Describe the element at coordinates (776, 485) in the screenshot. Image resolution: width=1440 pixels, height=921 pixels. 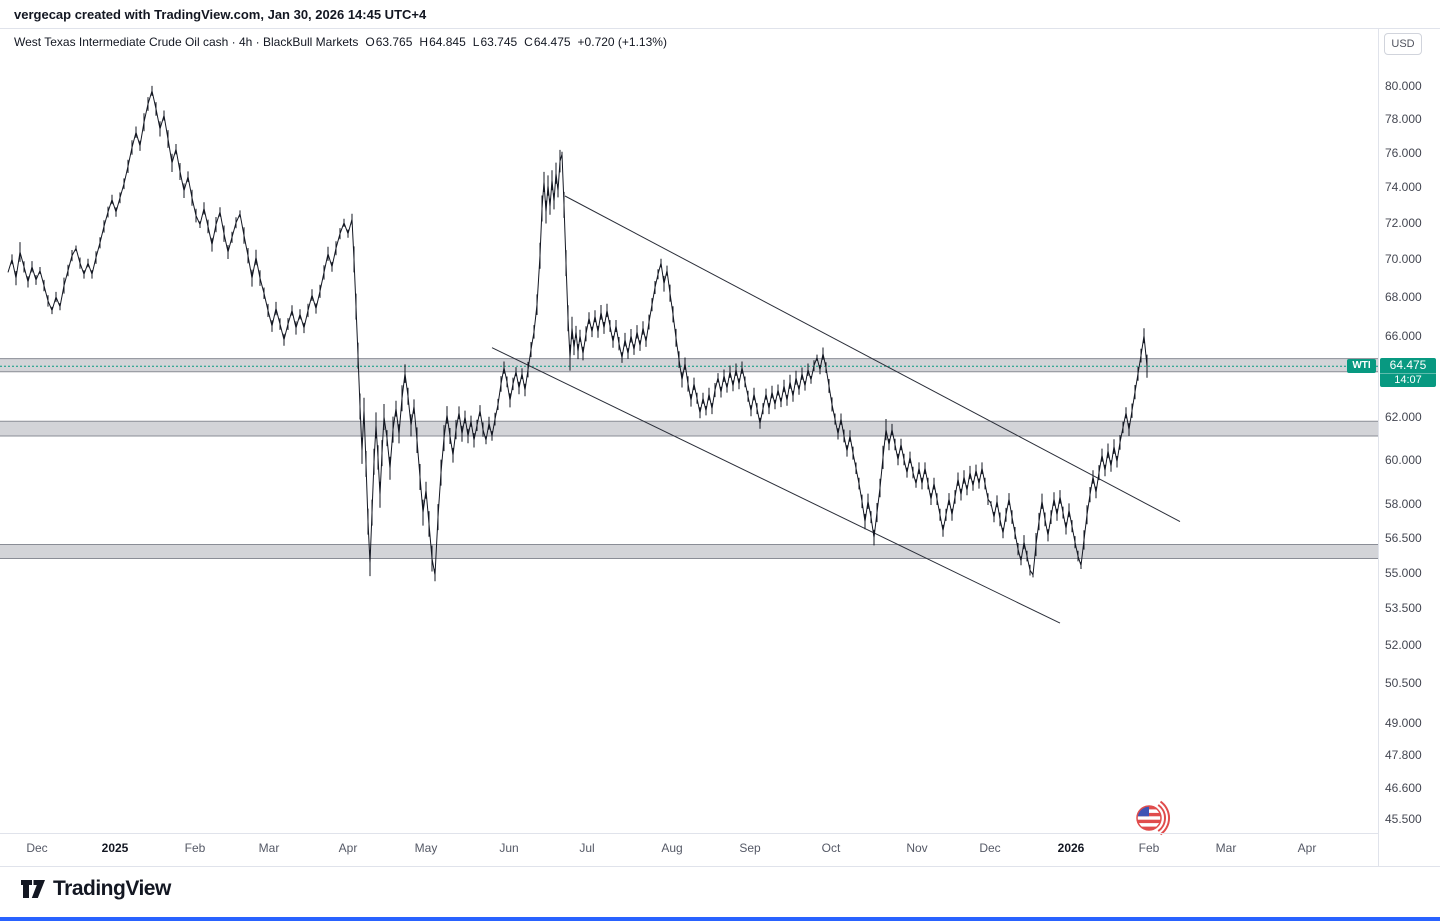
I see `trendline` at that location.